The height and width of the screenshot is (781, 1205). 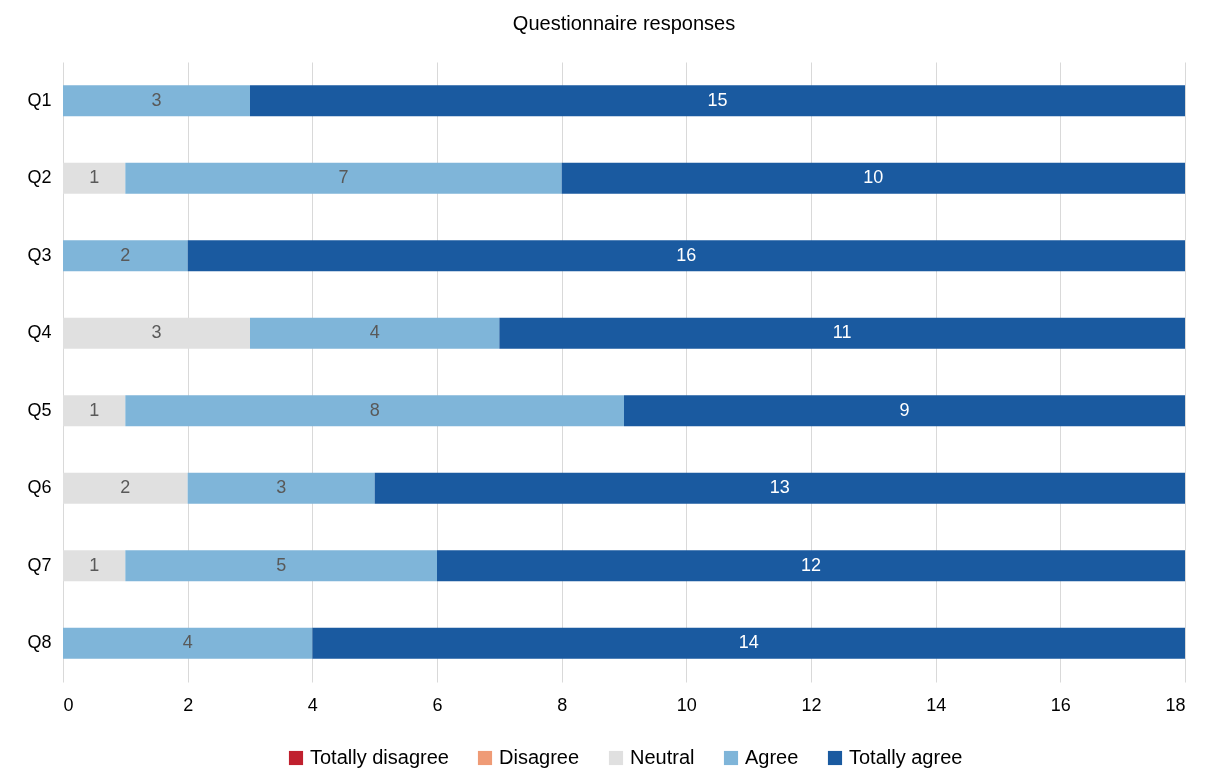 I want to click on data-label: 14, so click(x=748, y=642).